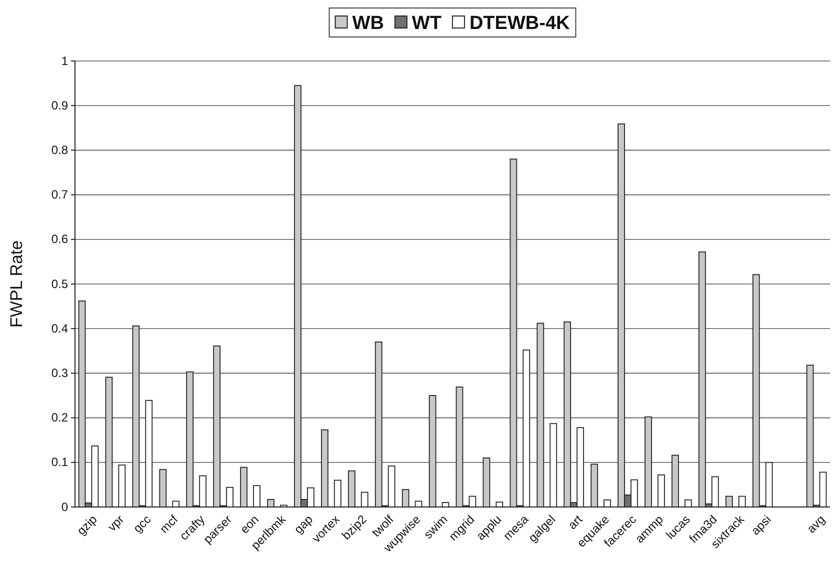 The height and width of the screenshot is (581, 836). What do you see at coordinates (169, 524) in the screenshot?
I see `x-tick-label: mcf` at bounding box center [169, 524].